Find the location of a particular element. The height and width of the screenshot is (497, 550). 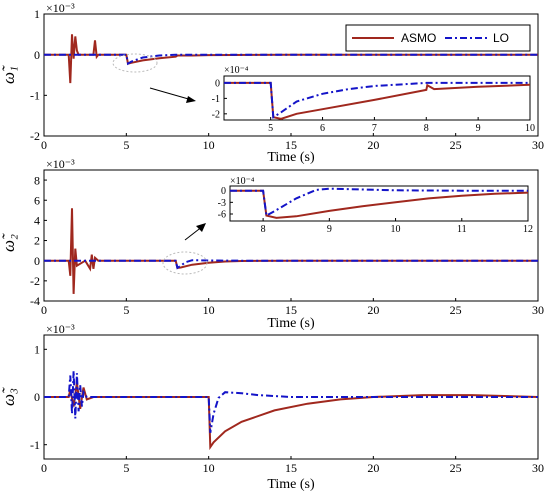

inset-2-ytick-label: -3 is located at coordinates (222, 203).